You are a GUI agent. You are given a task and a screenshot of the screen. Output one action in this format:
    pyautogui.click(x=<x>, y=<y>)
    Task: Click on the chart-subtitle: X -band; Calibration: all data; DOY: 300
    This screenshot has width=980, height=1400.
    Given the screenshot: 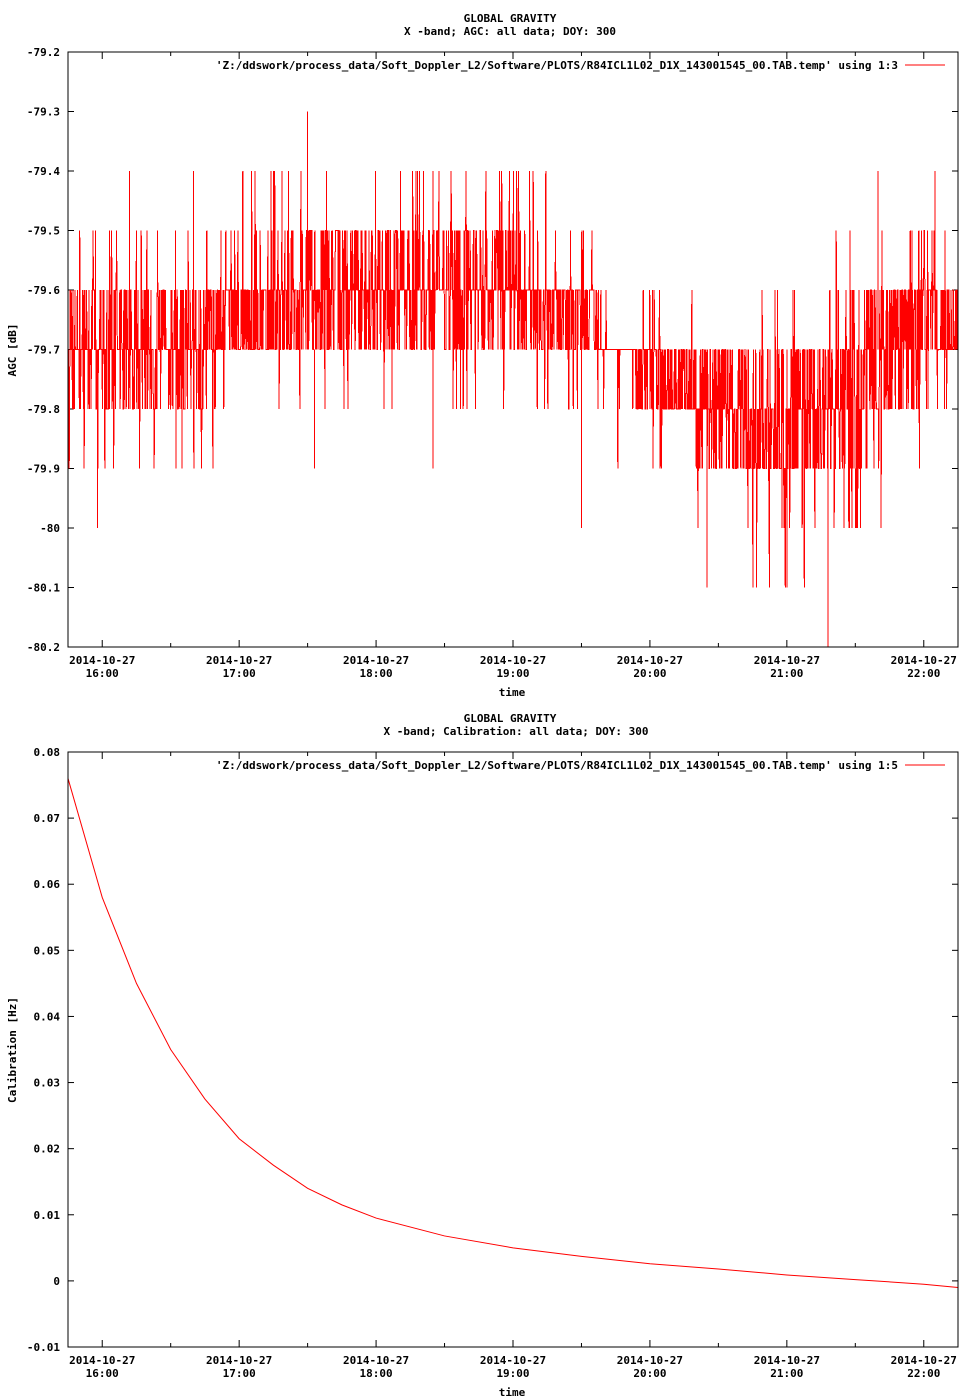 What is the action you would take?
    pyautogui.click(x=516, y=731)
    